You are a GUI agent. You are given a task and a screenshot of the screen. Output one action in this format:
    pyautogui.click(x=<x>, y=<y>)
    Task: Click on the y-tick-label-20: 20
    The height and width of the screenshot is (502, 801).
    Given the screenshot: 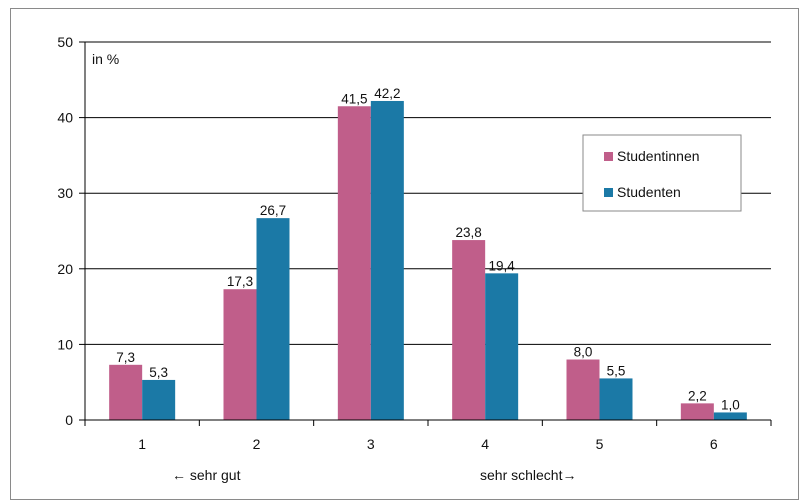 What is the action you would take?
    pyautogui.click(x=65, y=269)
    